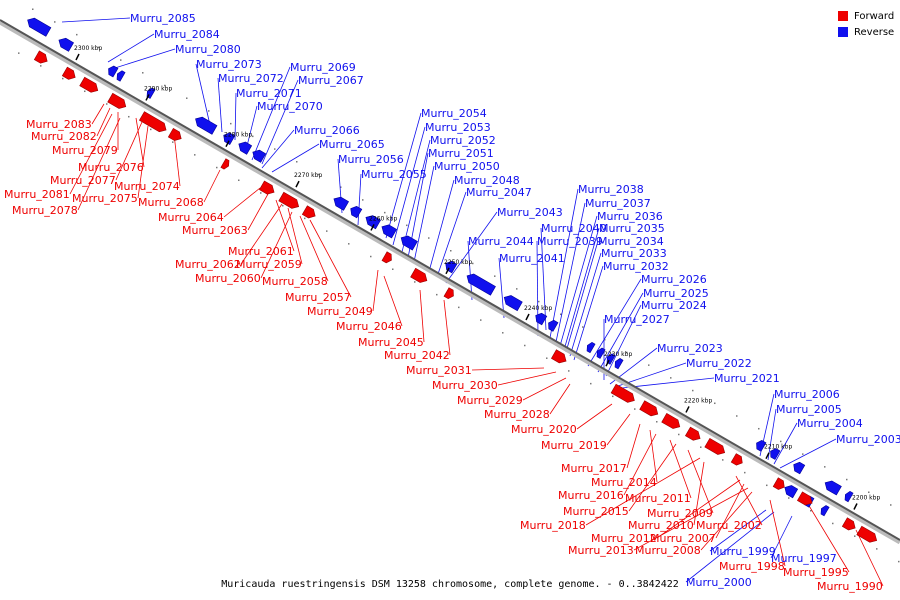 This screenshot has width=900, height=600. I want to click on reverse-gene-label: Murru_2085, so click(163, 18).